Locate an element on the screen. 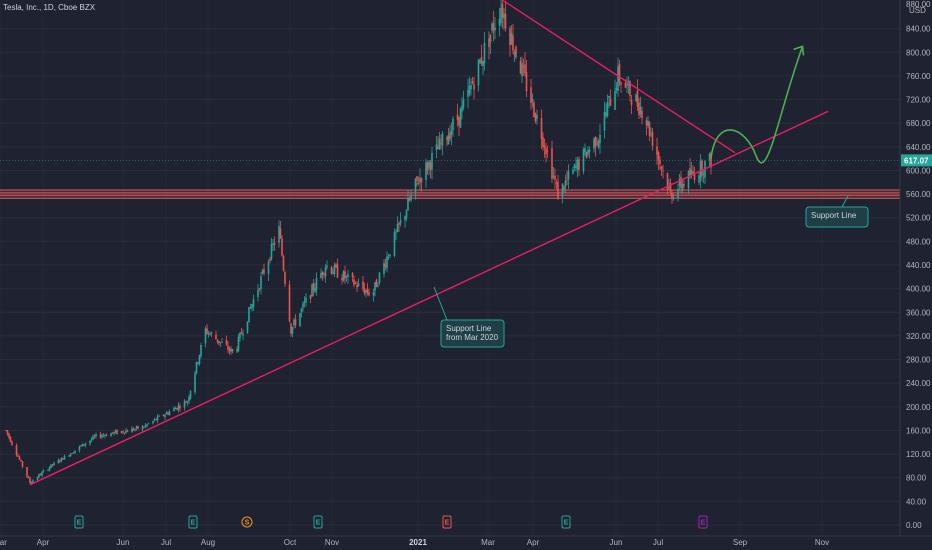 This screenshot has height=550, width=932. projection-path is located at coordinates (757, 105).